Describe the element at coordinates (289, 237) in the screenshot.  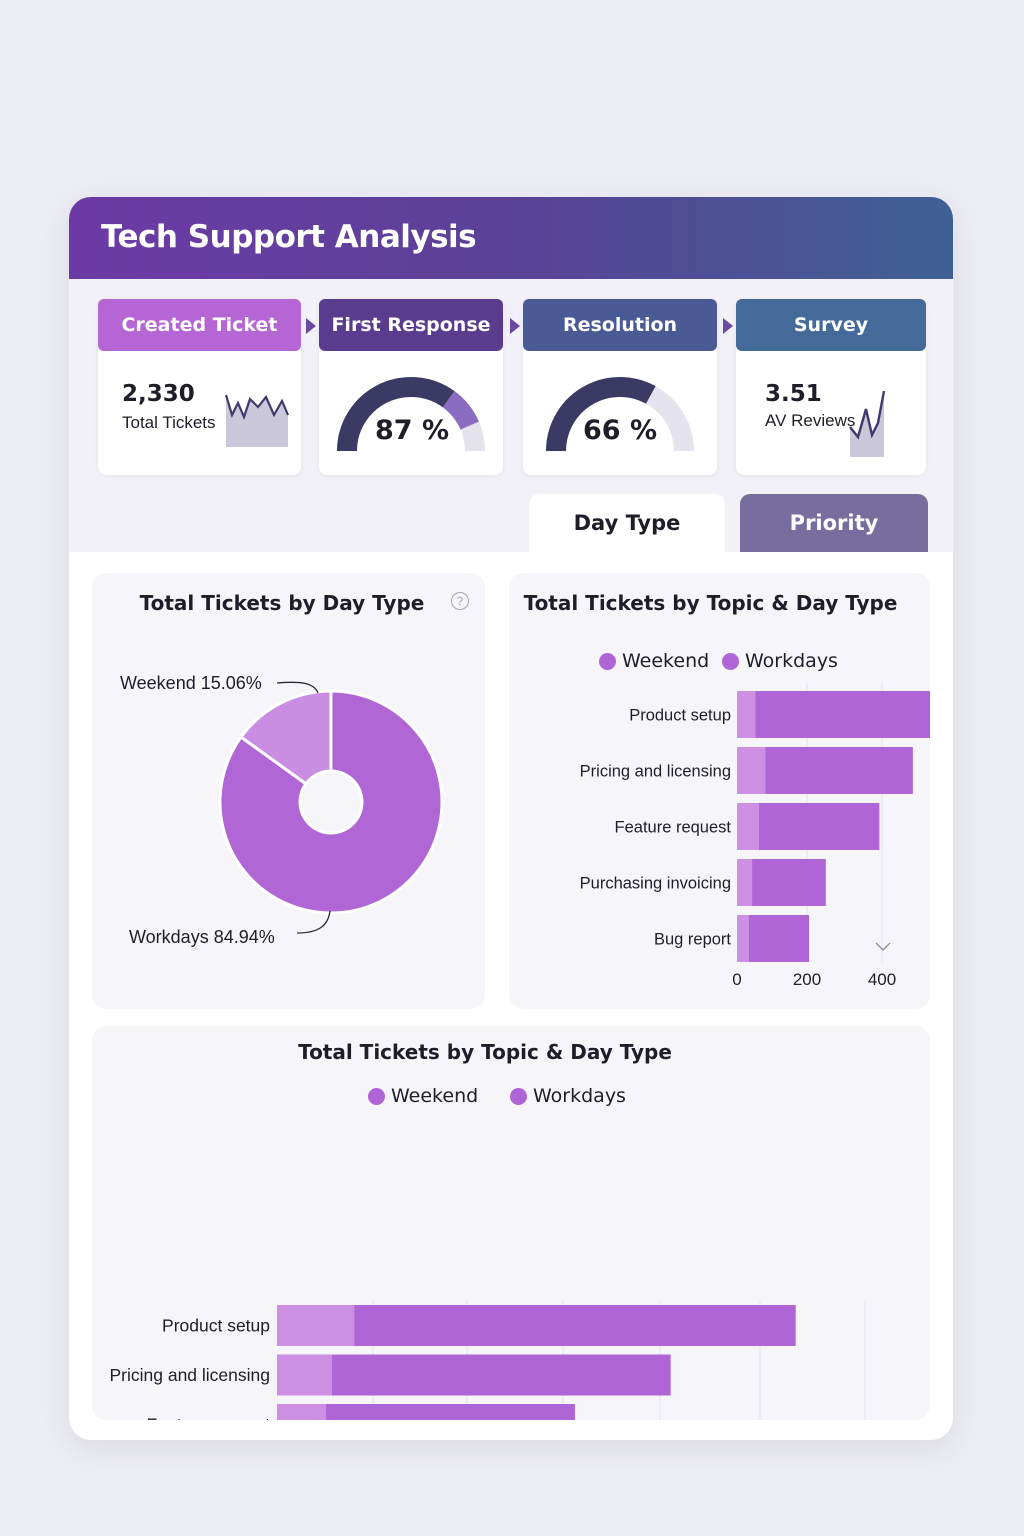
I see `page-title: Tech Support Analysis` at that location.